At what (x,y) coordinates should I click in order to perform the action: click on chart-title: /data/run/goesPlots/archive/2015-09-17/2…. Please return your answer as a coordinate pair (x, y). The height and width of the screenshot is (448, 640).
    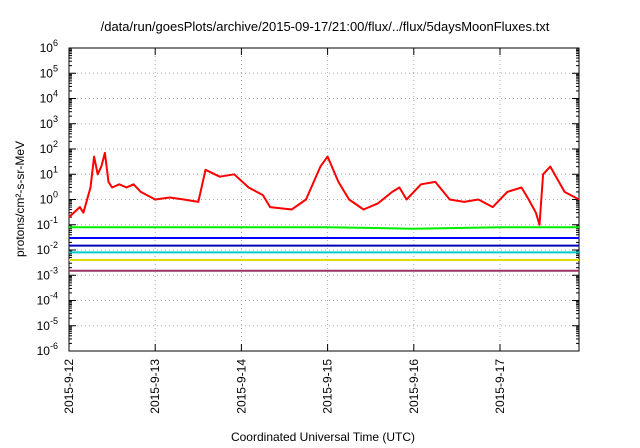
    Looking at the image, I should click on (325, 26).